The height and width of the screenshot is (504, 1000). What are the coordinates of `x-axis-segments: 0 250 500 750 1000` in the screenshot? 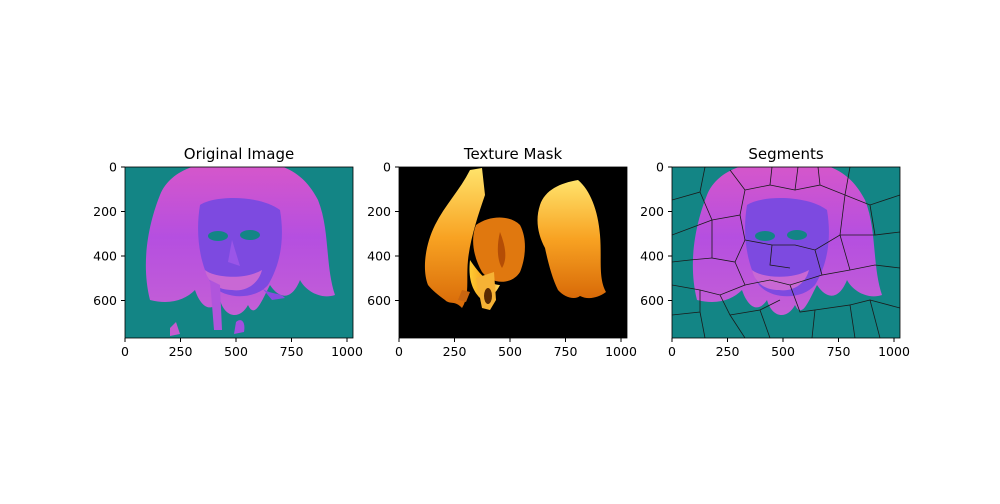 It's located at (789, 348).